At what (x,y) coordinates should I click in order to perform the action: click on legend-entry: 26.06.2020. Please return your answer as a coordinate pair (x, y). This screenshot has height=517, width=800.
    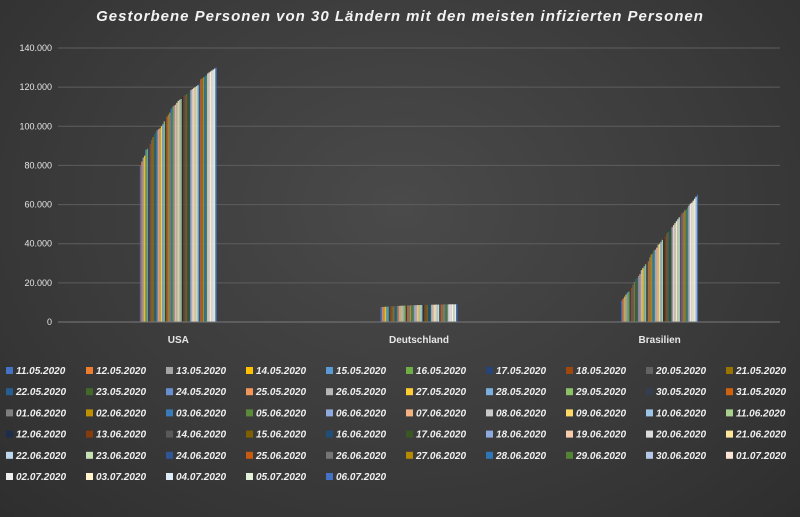
    Looking at the image, I should click on (360, 456).